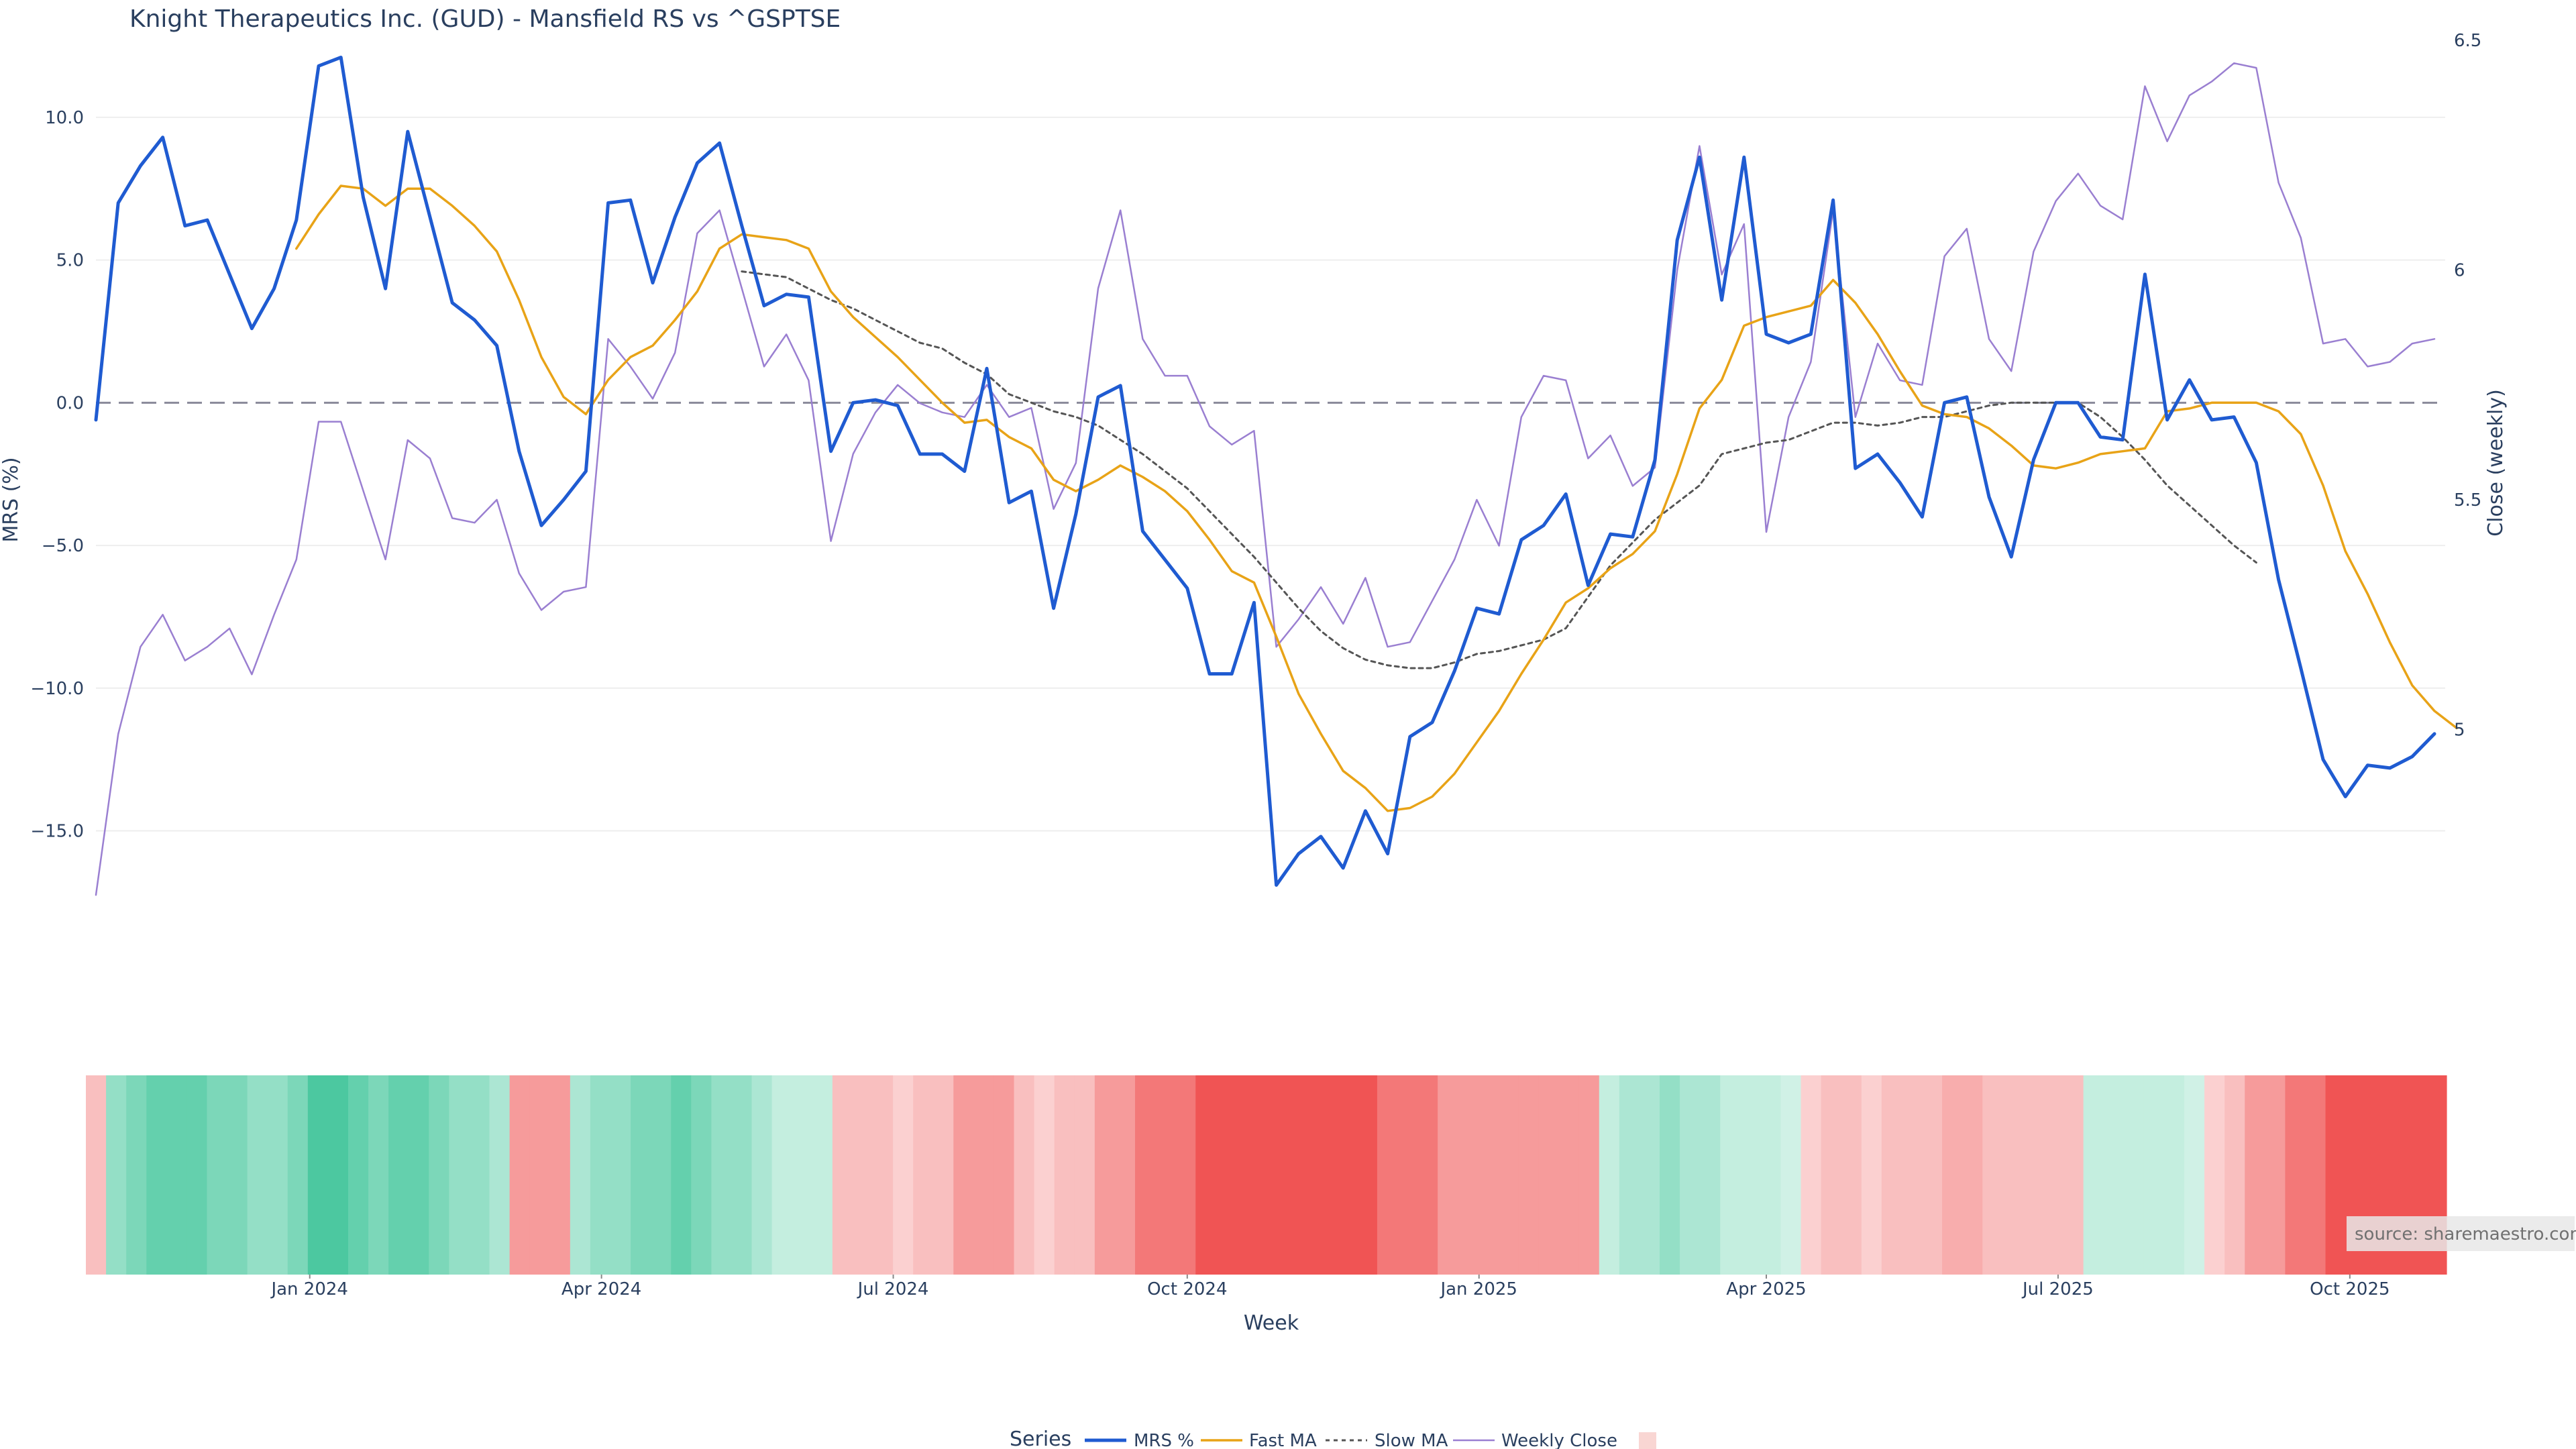  Describe the element at coordinates (2459, 730) in the screenshot. I see `y2-tick-label: 5` at that location.